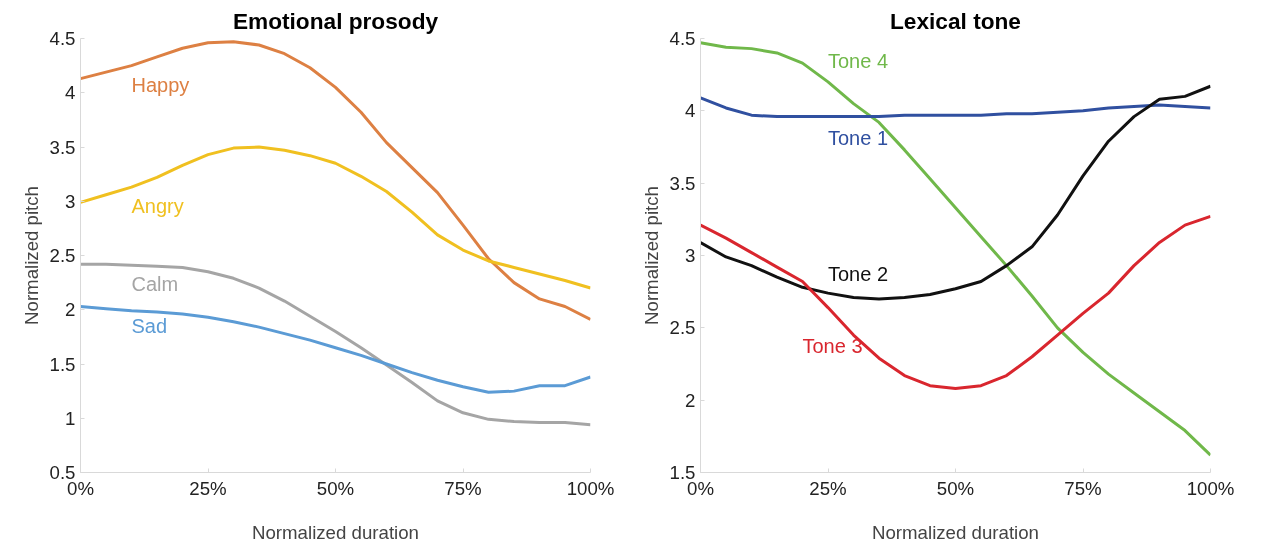  What do you see at coordinates (160, 84) in the screenshot?
I see `series-label: Happy` at bounding box center [160, 84].